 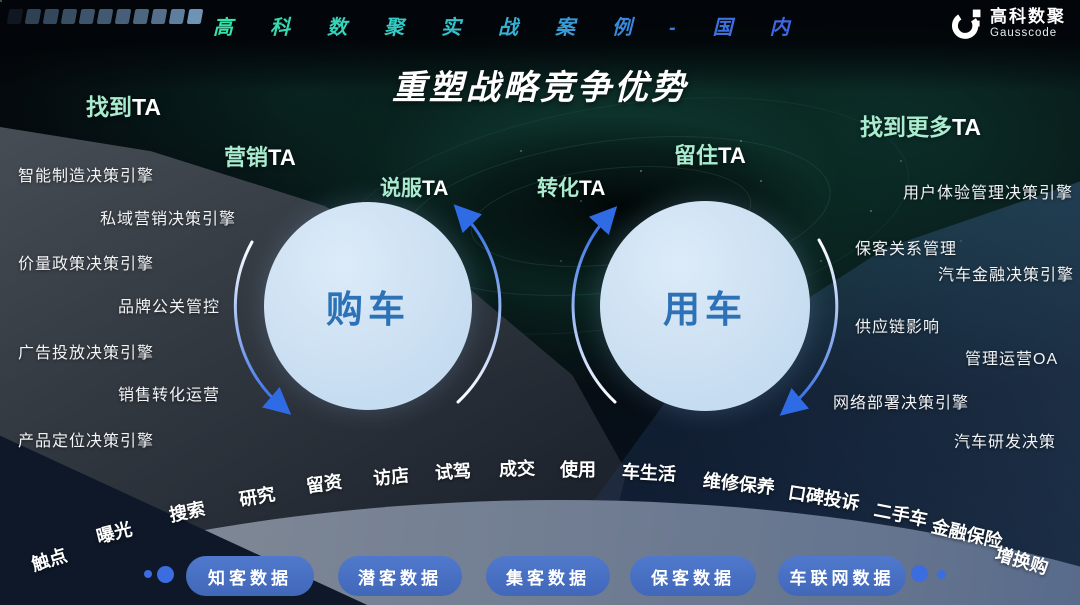 I want to click on logo-text-en: Gausscode, so click(x=1024, y=33).